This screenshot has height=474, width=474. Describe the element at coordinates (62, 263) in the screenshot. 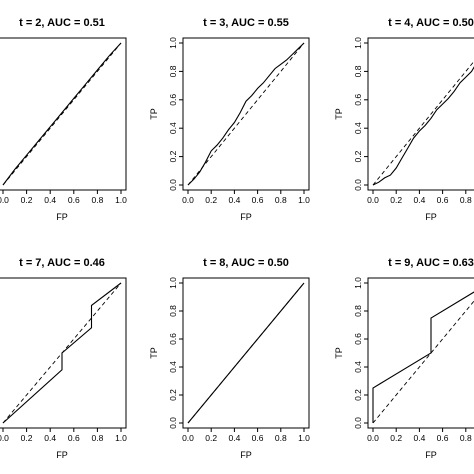

I see `plot-title: t = 7, AUC = 0.46` at that location.